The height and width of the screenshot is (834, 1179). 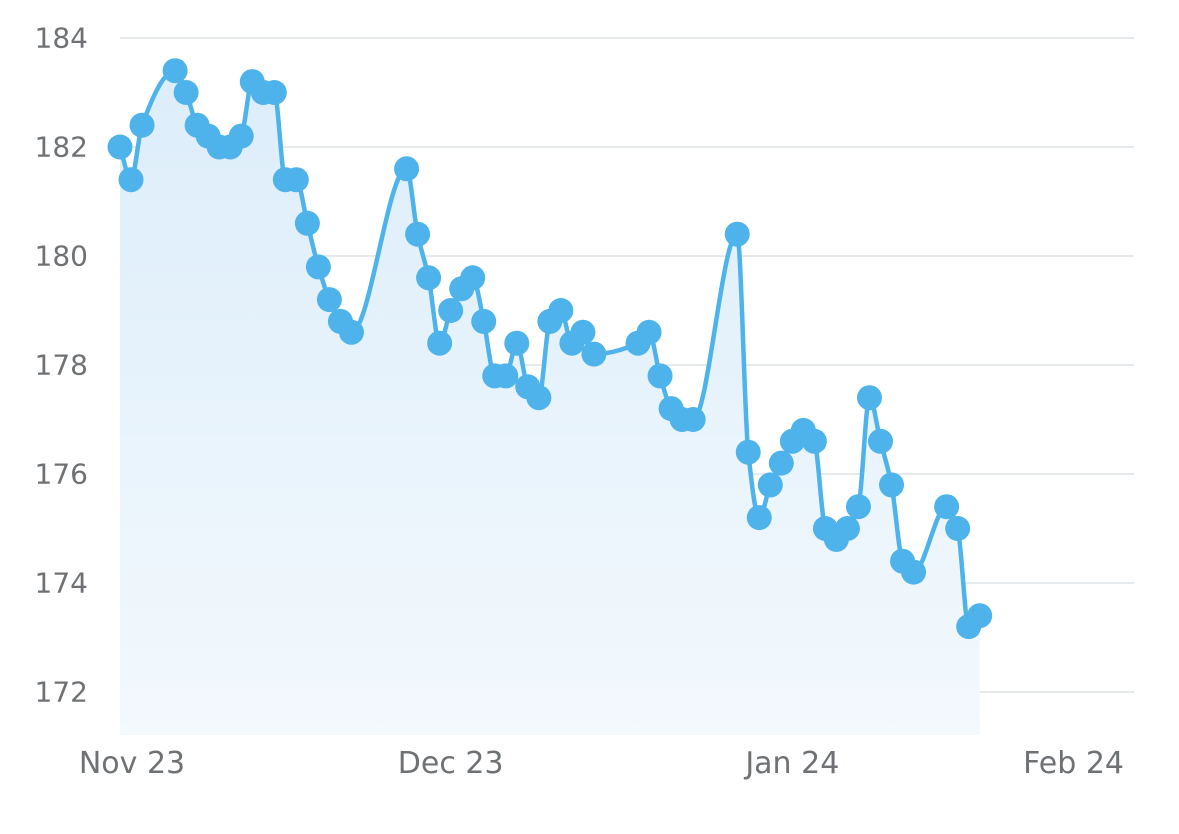 What do you see at coordinates (61, 147) in the screenshot?
I see `y-tick-label: 182` at bounding box center [61, 147].